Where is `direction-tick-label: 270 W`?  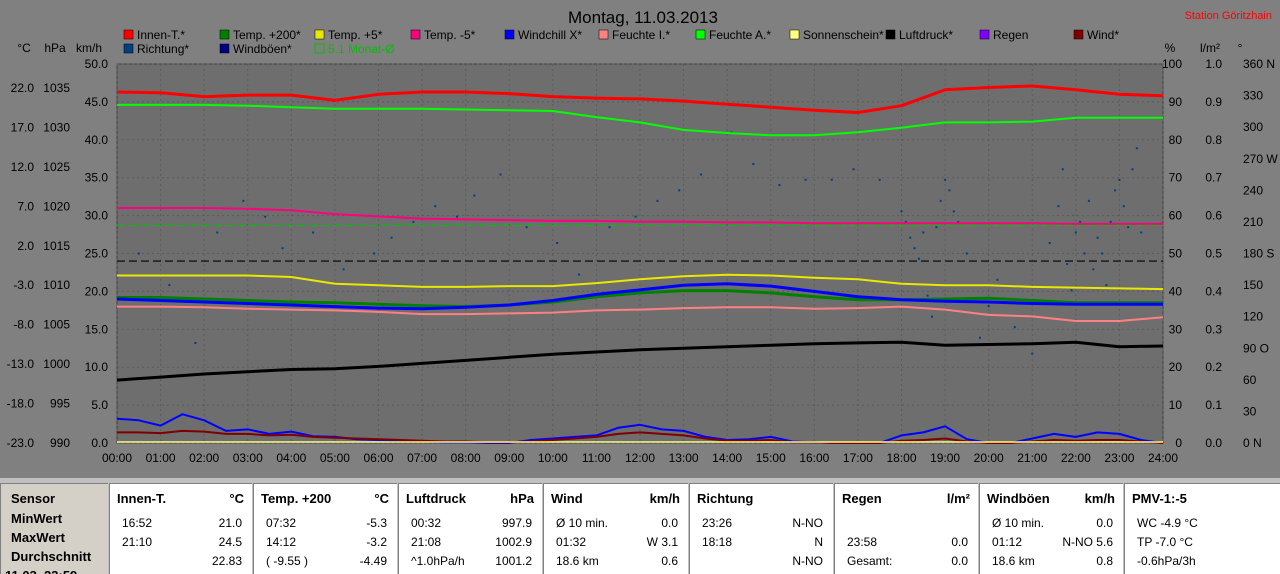
direction-tick-label: 270 W is located at coordinates (1260, 159).